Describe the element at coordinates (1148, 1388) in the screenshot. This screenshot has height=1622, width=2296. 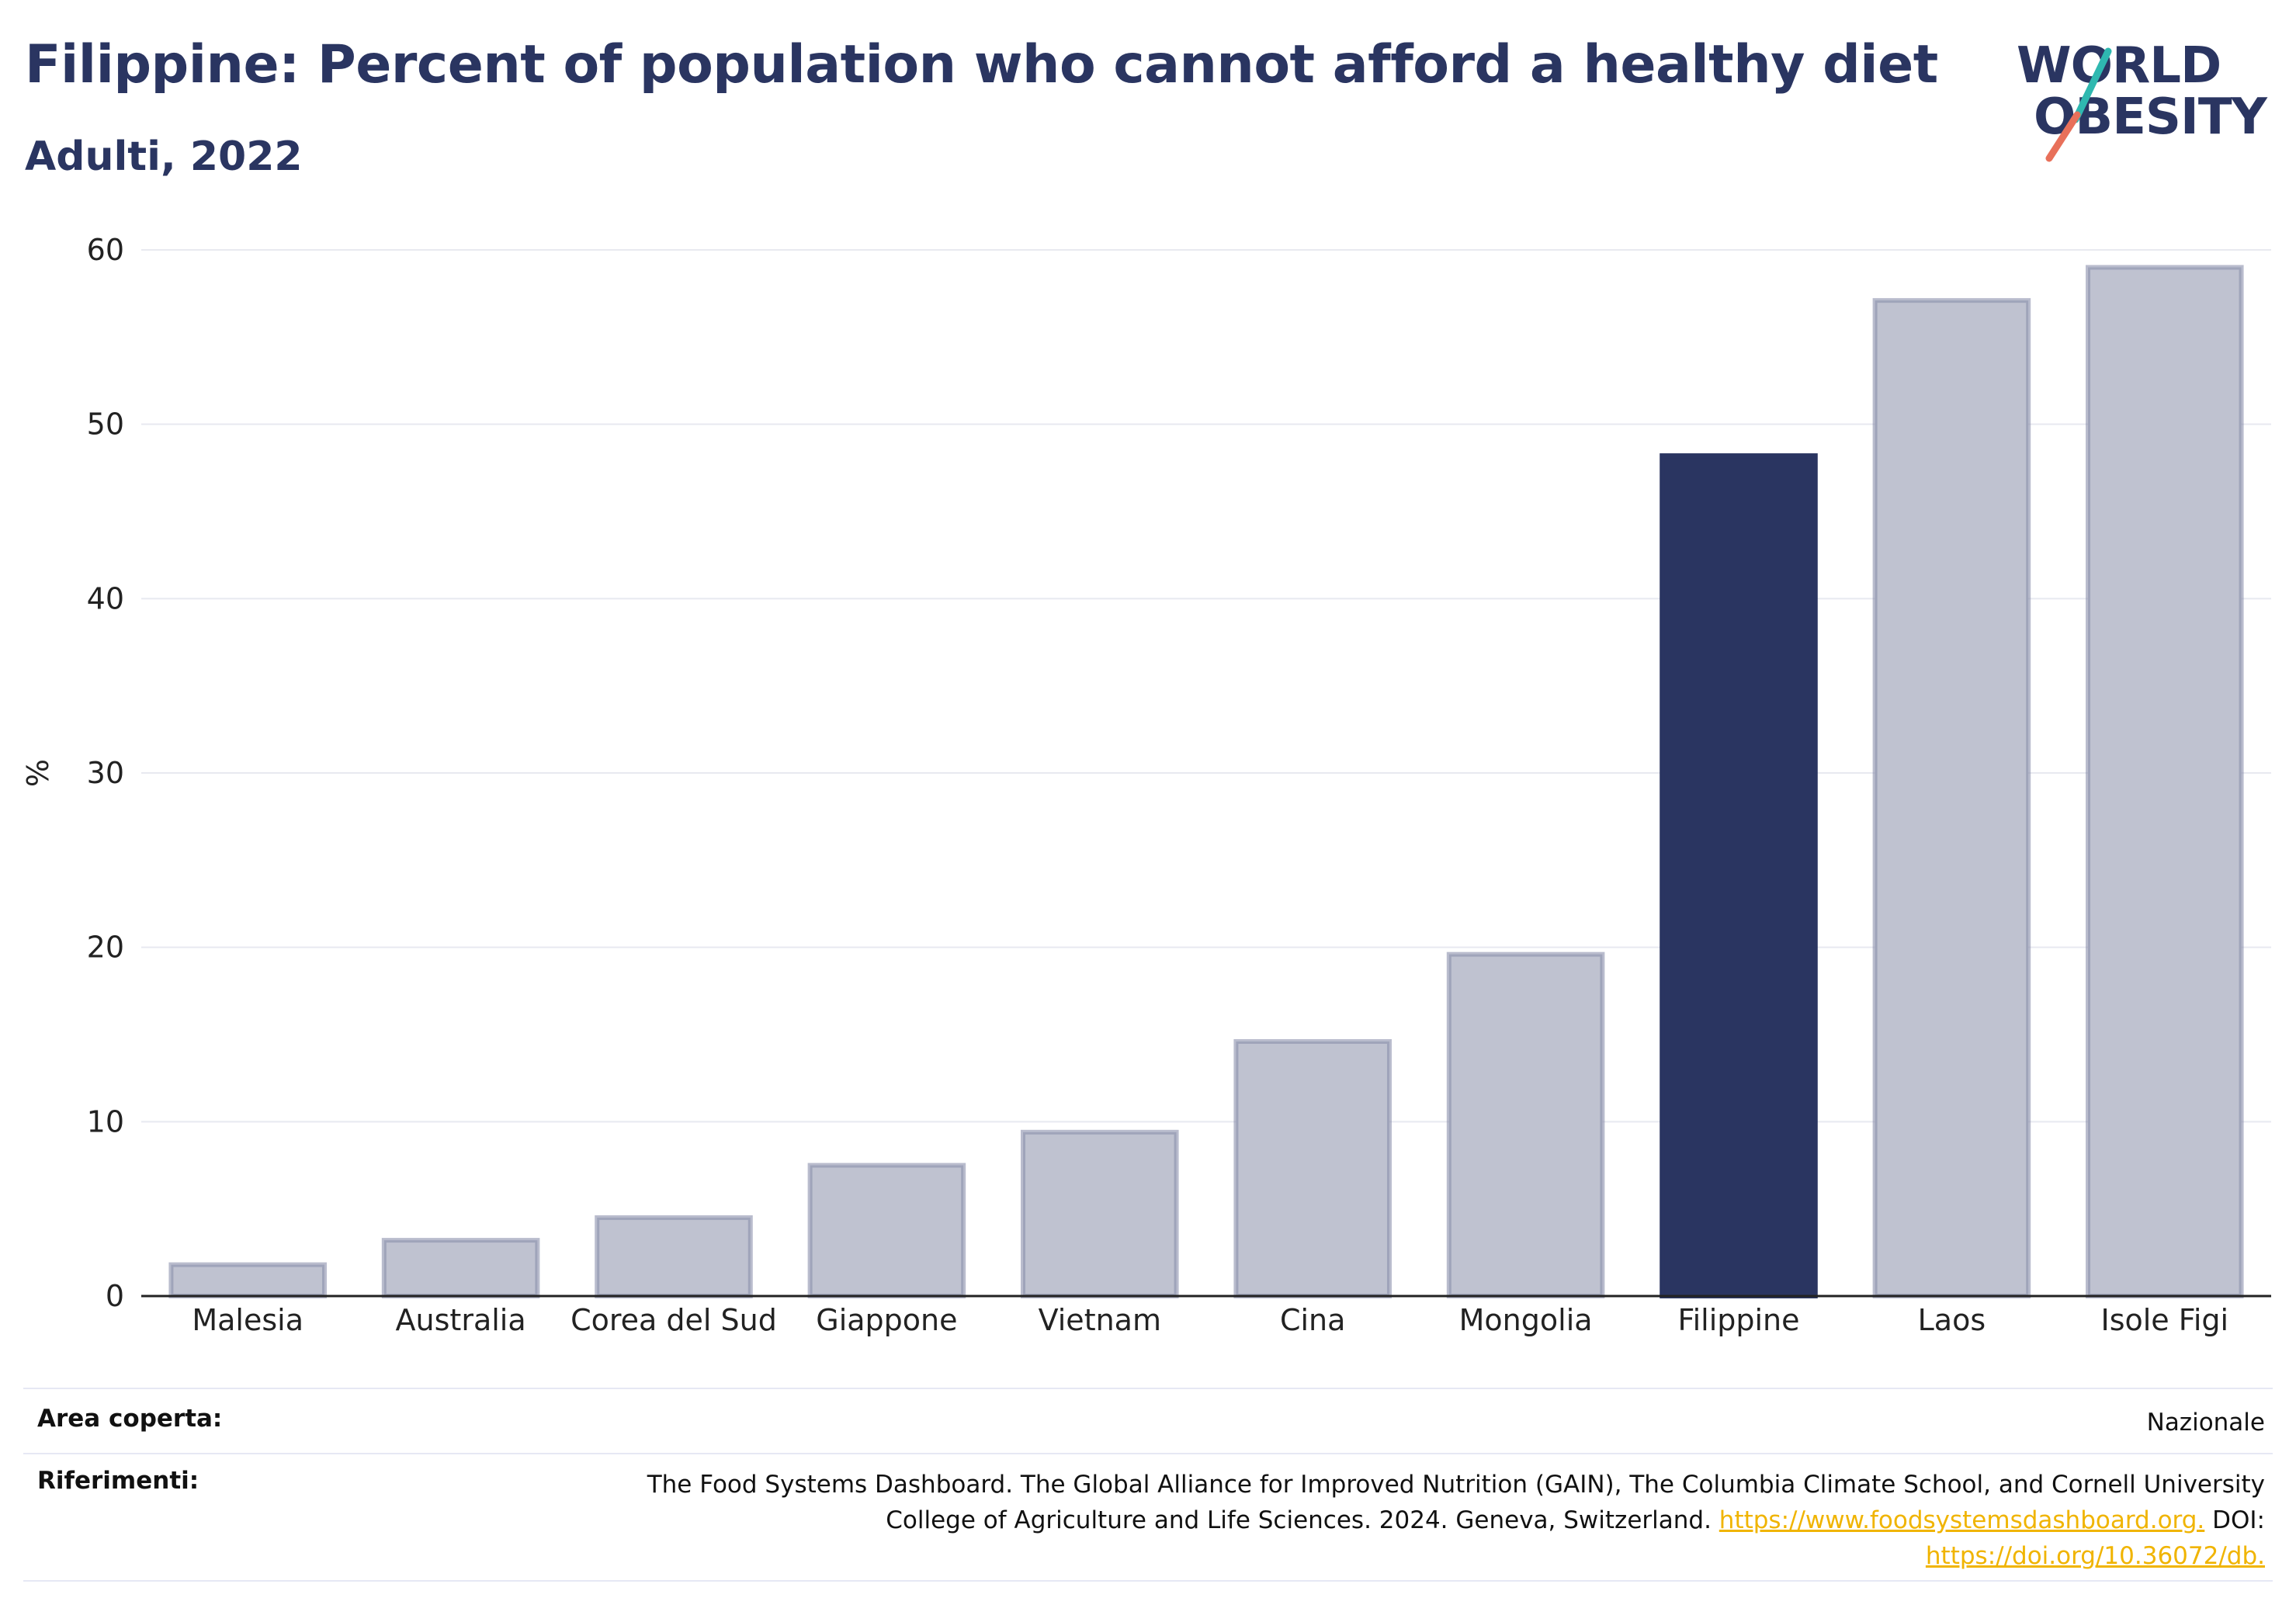
I see `footer-rule-top` at that location.